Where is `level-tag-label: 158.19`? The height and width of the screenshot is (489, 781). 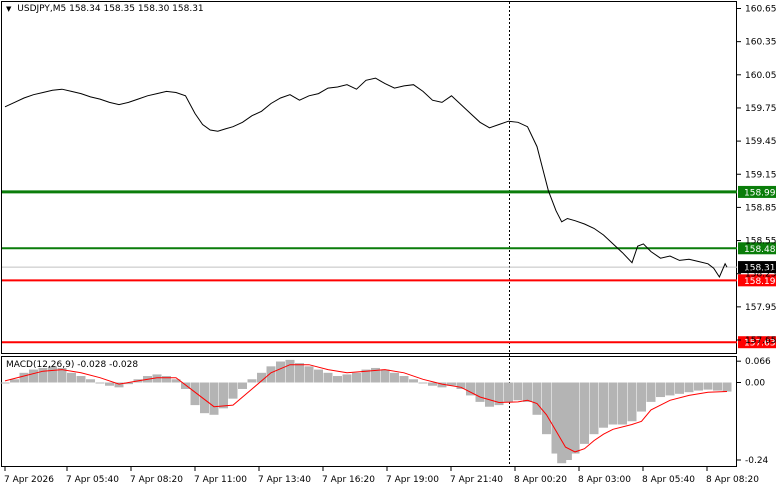 level-tag-label: 158.19 is located at coordinates (760, 282).